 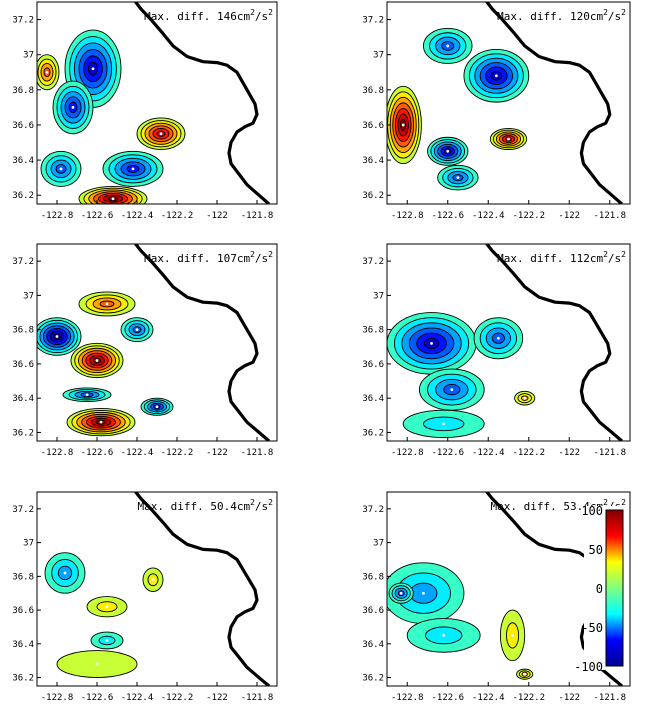 I want to click on y-tick-label: 36.4, so click(x=373, y=161).